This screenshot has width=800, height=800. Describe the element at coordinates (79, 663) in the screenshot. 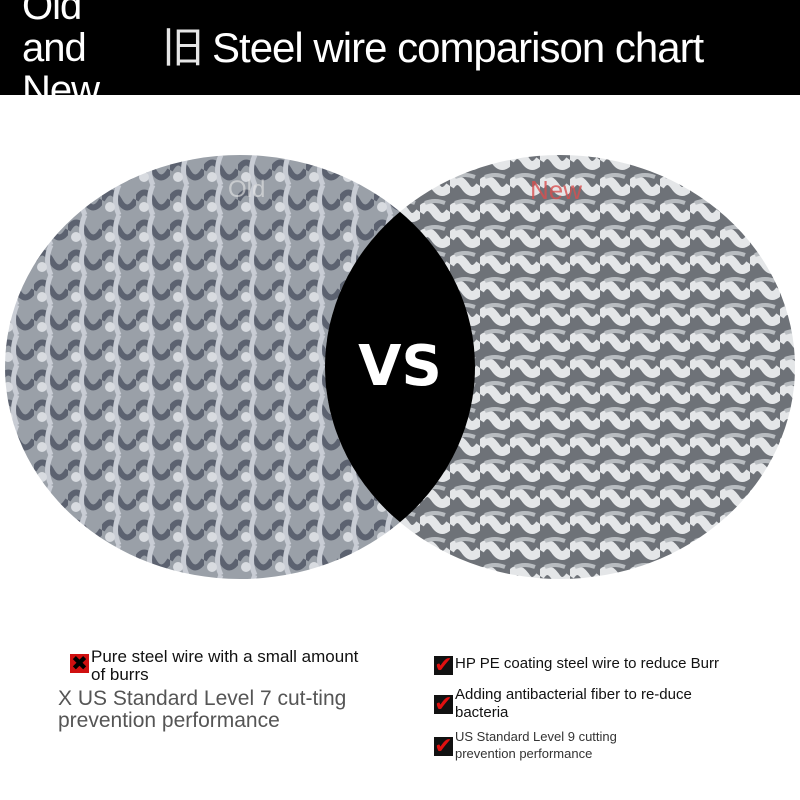

I see `cross-icon: ✖` at that location.